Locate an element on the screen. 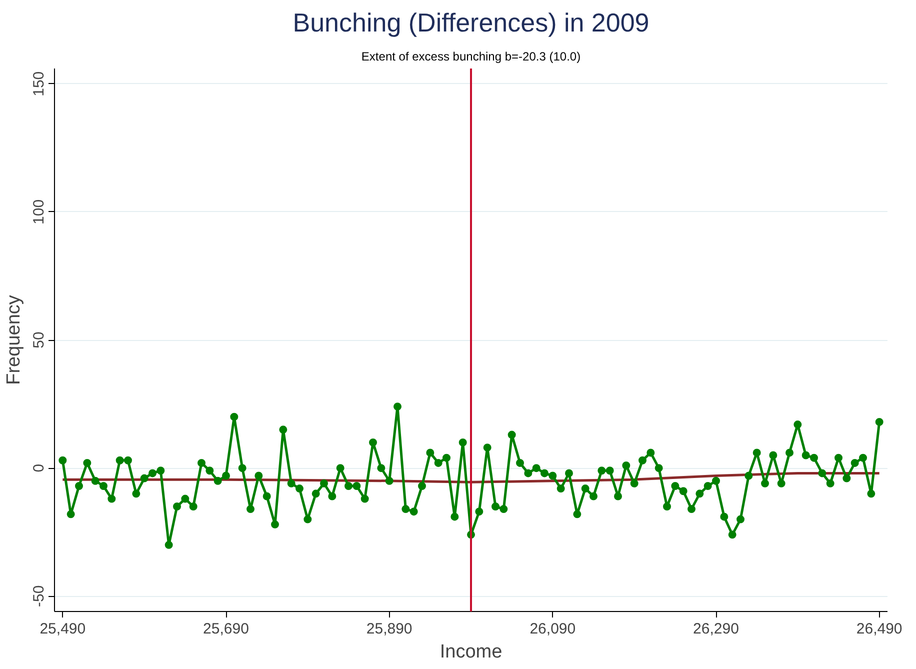 The width and height of the screenshot is (916, 669). y-tick-label: 100 is located at coordinates (39, 211).